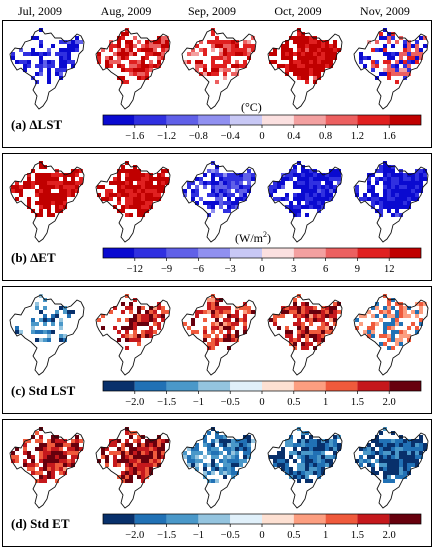  I want to click on colorbar-tick-label: −1.6, so click(134, 136).